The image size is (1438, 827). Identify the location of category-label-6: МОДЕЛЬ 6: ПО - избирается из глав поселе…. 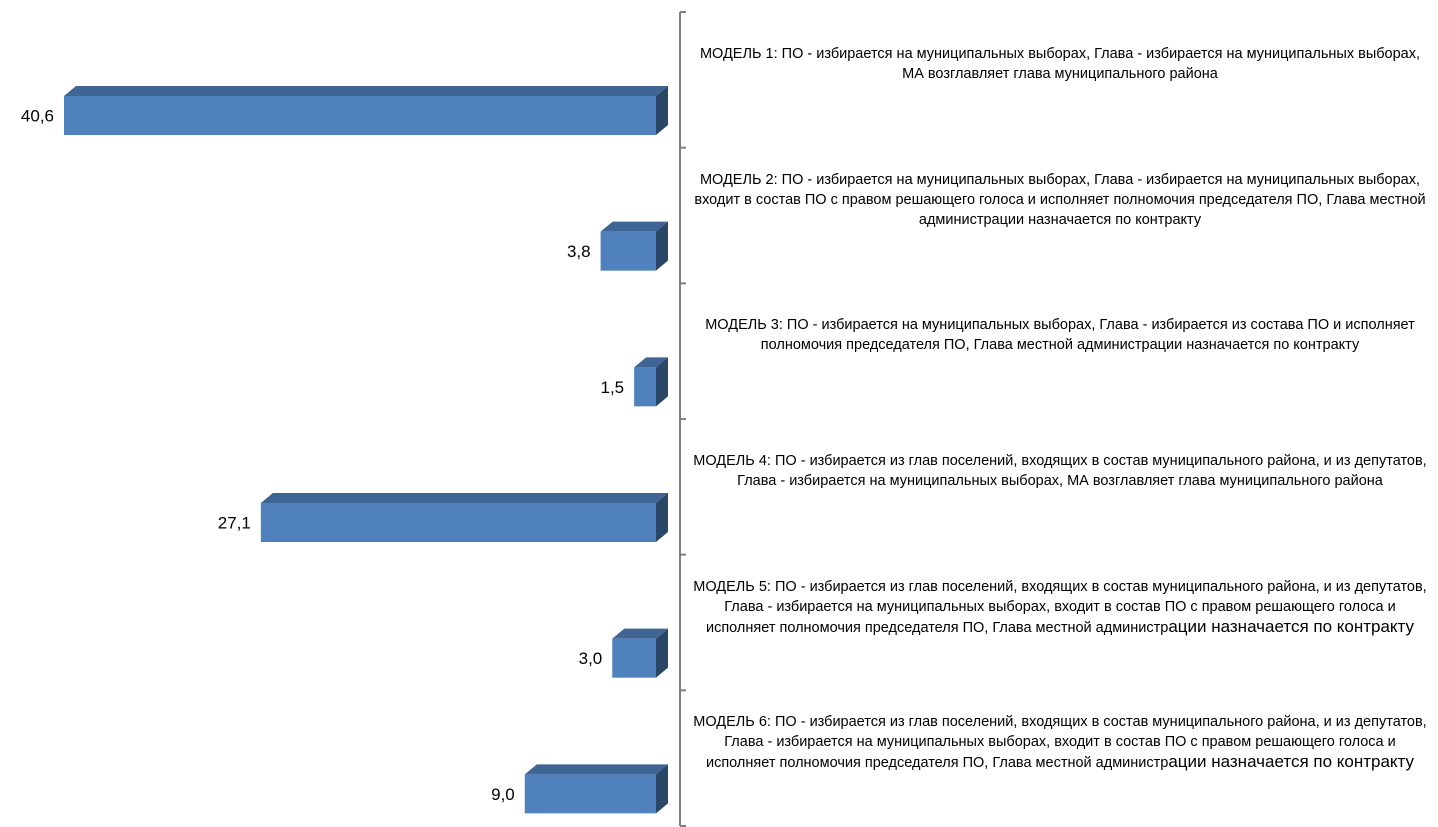
(1060, 742).